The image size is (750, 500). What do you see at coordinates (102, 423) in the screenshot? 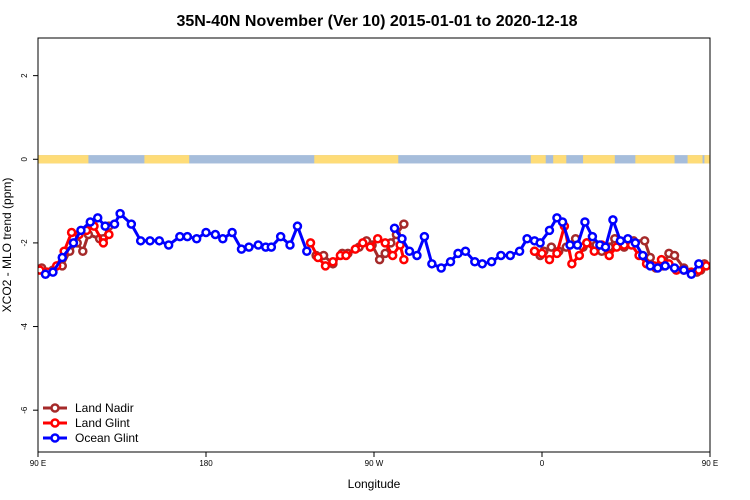
I see `legend-label: Land Glint` at bounding box center [102, 423].